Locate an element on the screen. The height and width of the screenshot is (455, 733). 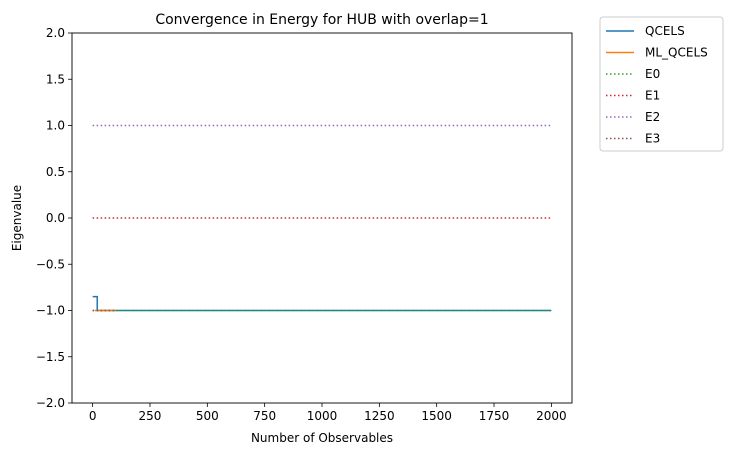
legend-label-e2: E2 is located at coordinates (652, 117).